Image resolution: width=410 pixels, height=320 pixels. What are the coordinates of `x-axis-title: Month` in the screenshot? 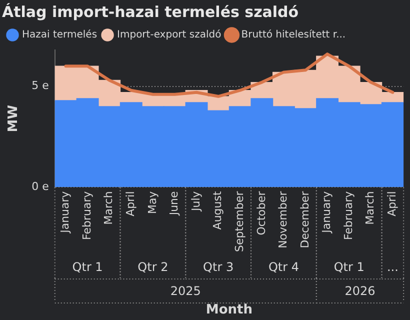 It's located at (229, 310).